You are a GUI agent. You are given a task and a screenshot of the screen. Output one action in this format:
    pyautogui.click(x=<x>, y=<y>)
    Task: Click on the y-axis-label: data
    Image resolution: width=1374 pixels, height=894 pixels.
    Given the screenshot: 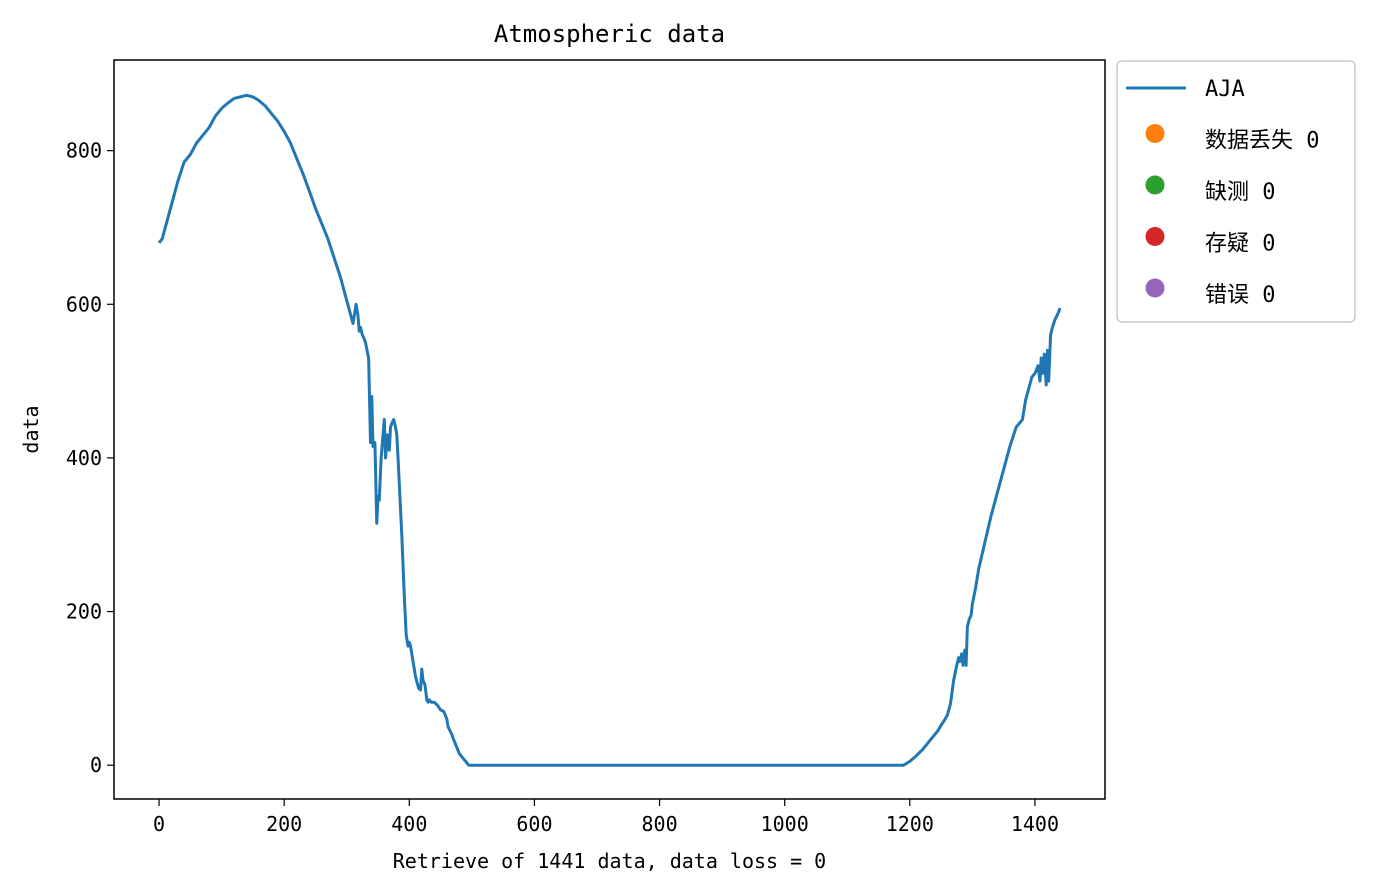 What is the action you would take?
    pyautogui.click(x=31, y=429)
    